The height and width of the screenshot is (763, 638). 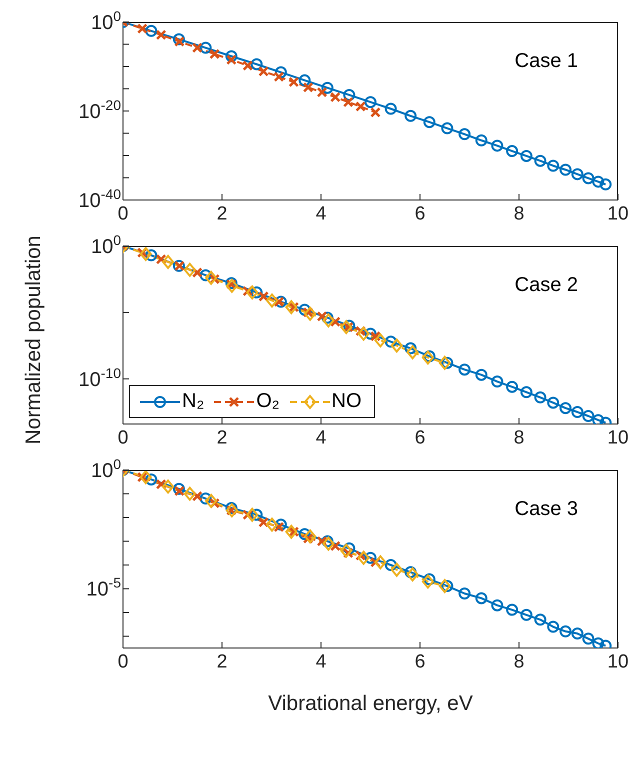 I want to click on legend-label: O₂, so click(x=268, y=401).